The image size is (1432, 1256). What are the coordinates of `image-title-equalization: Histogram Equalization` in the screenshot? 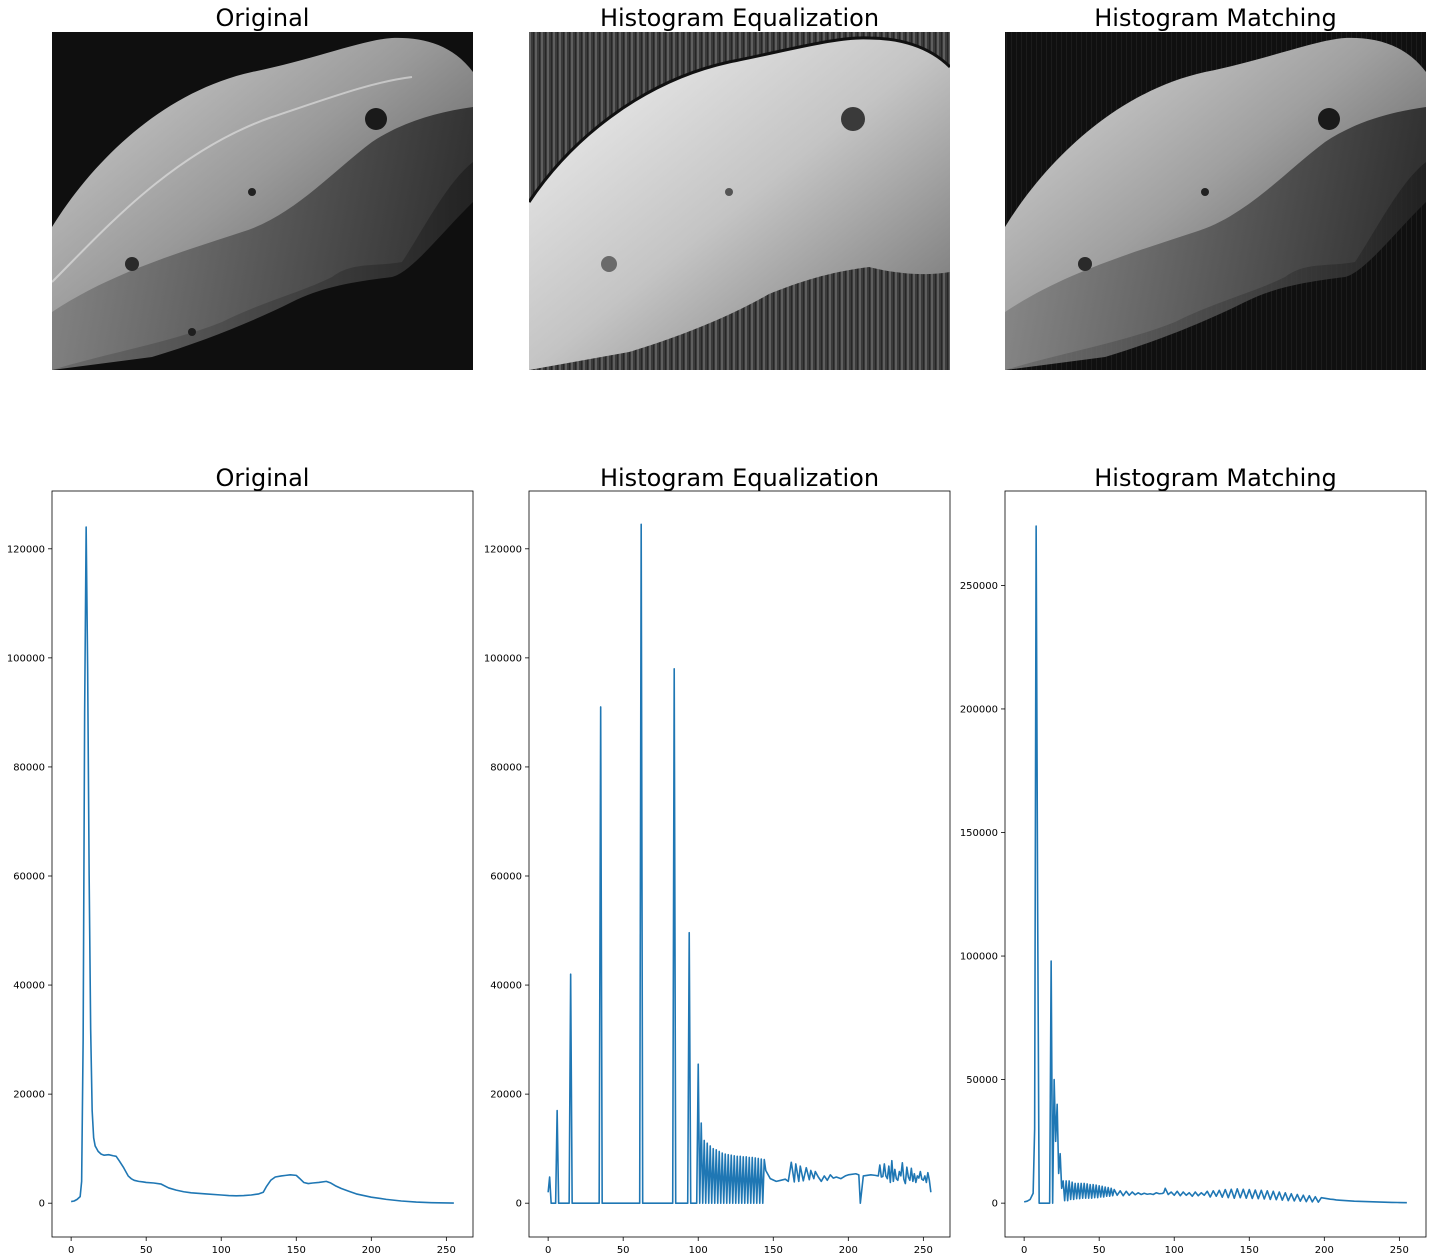 It's located at (739, 18).